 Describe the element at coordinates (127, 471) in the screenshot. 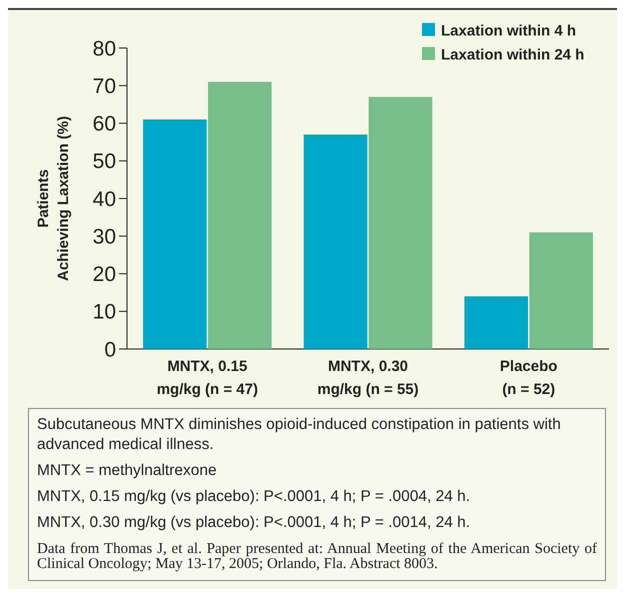

I see `text: MNTX = methylnaltrexone` at that location.